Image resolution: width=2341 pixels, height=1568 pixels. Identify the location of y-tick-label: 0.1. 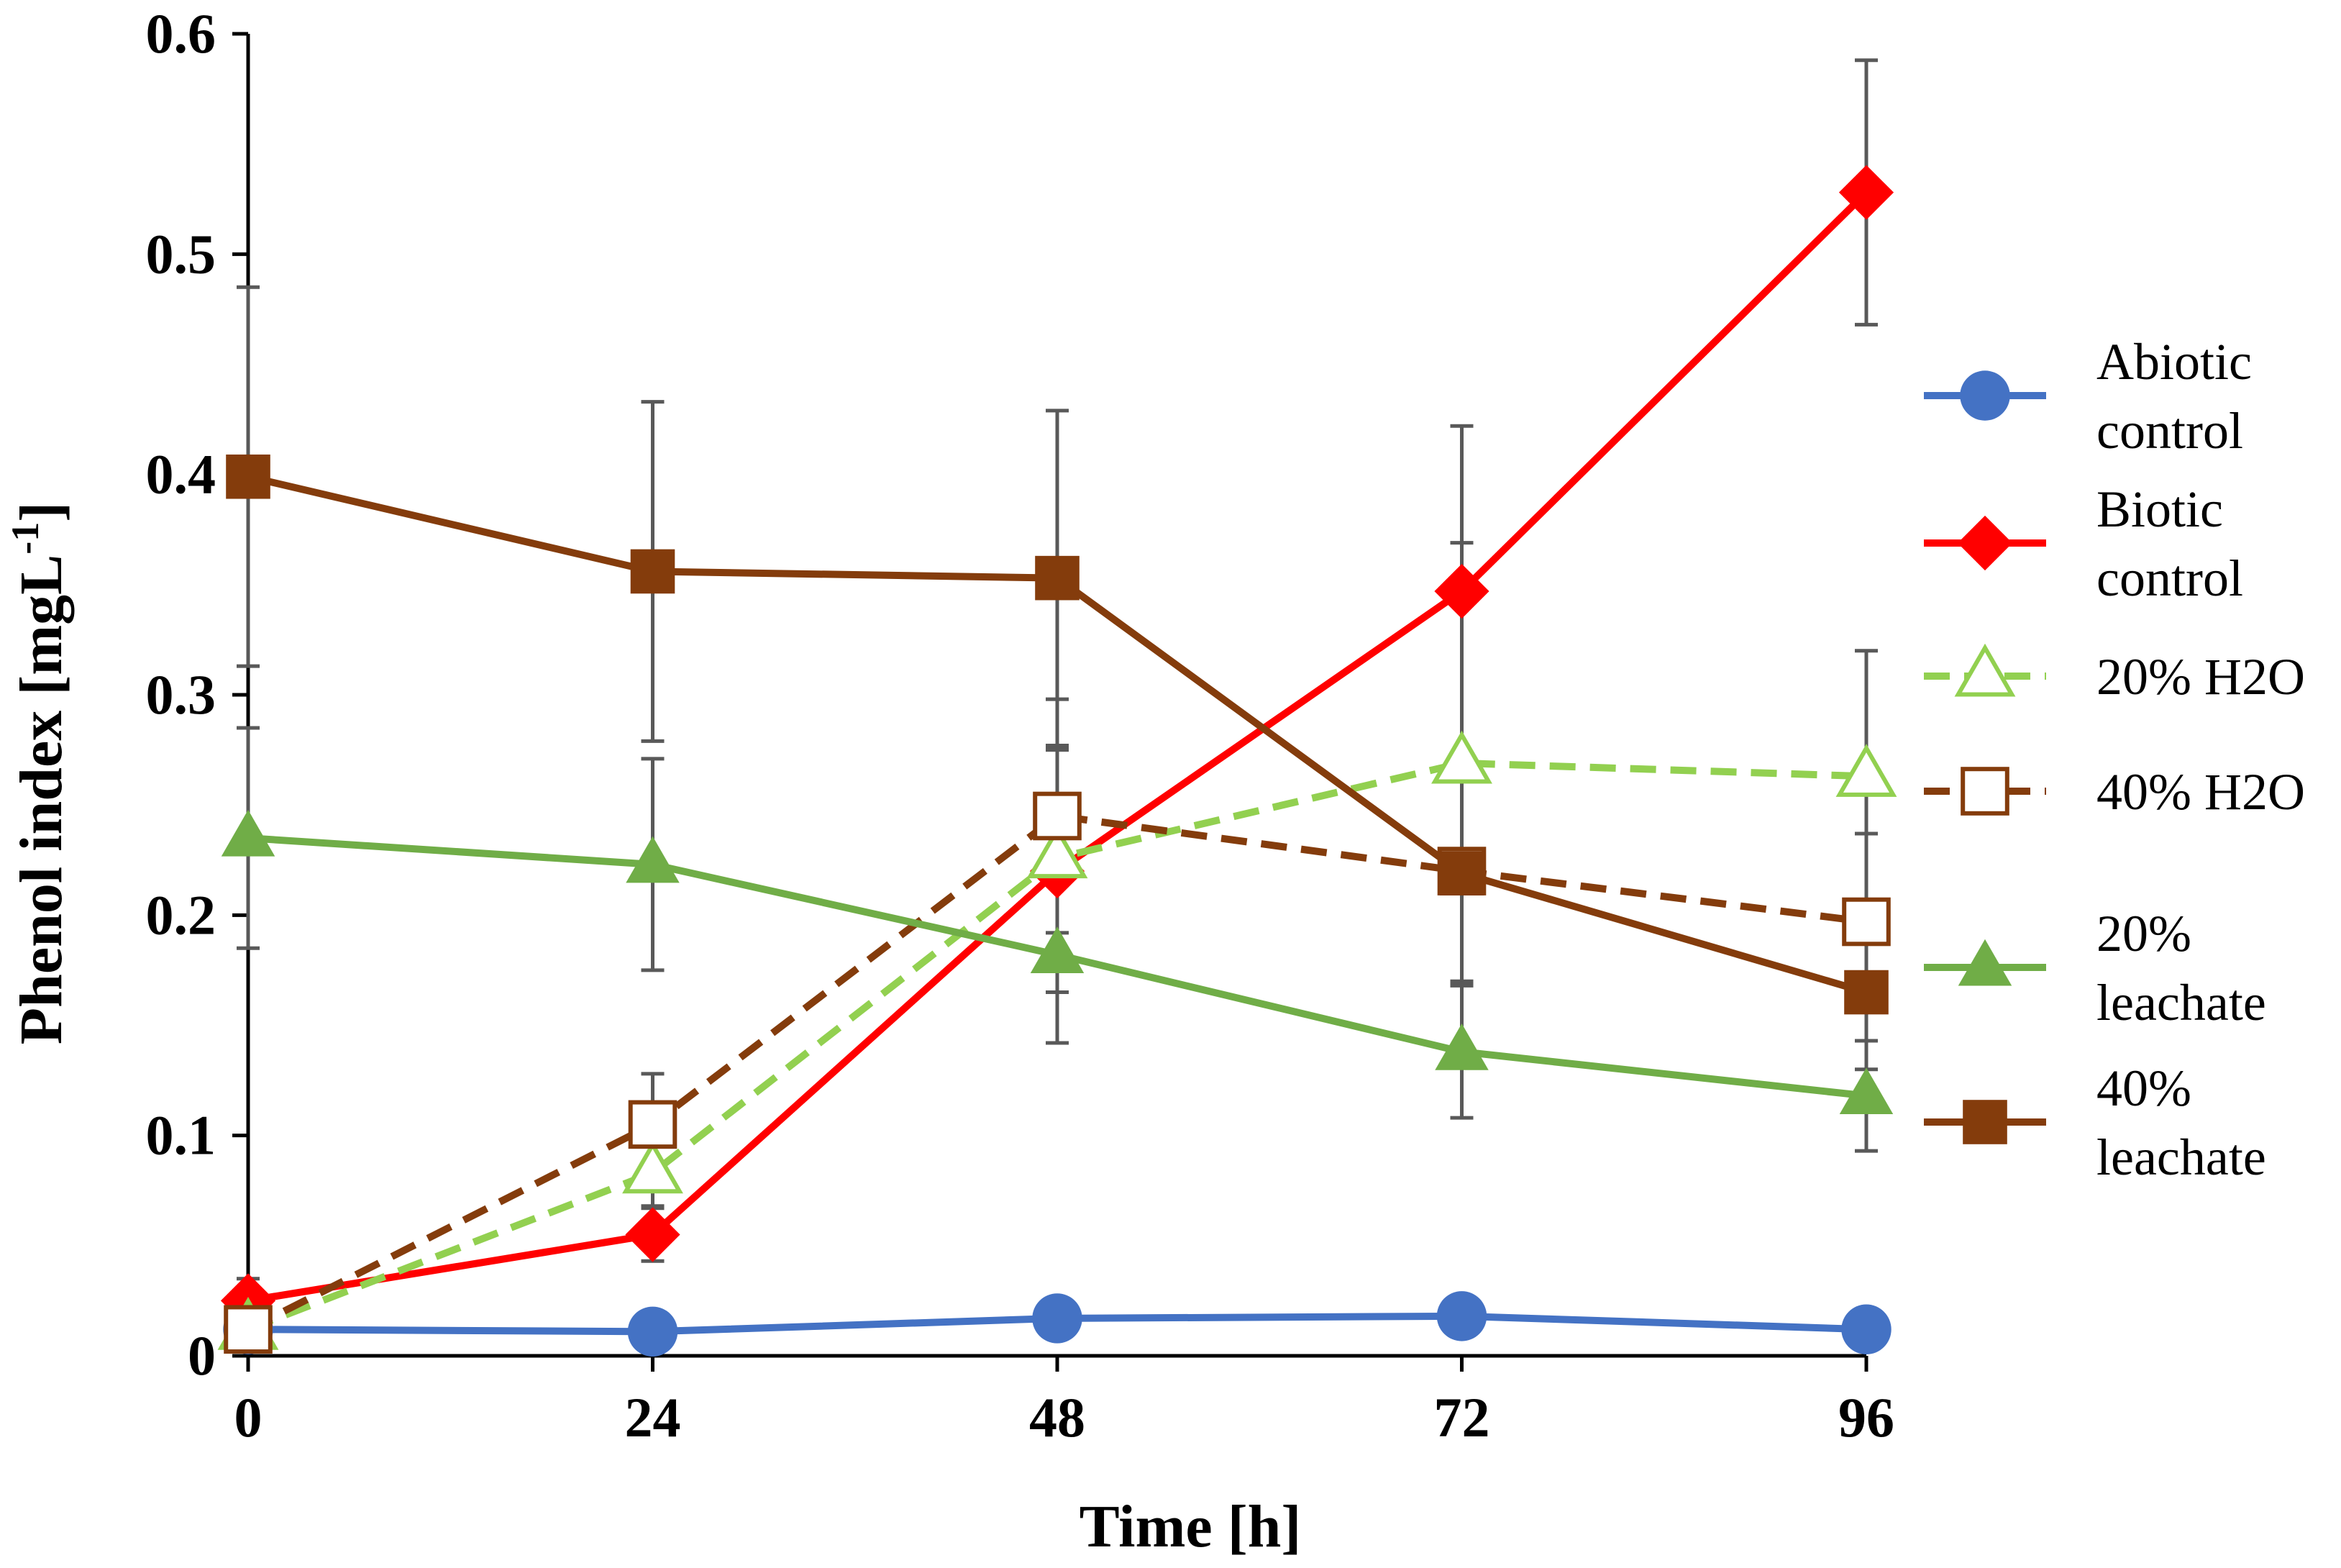
(181, 1135).